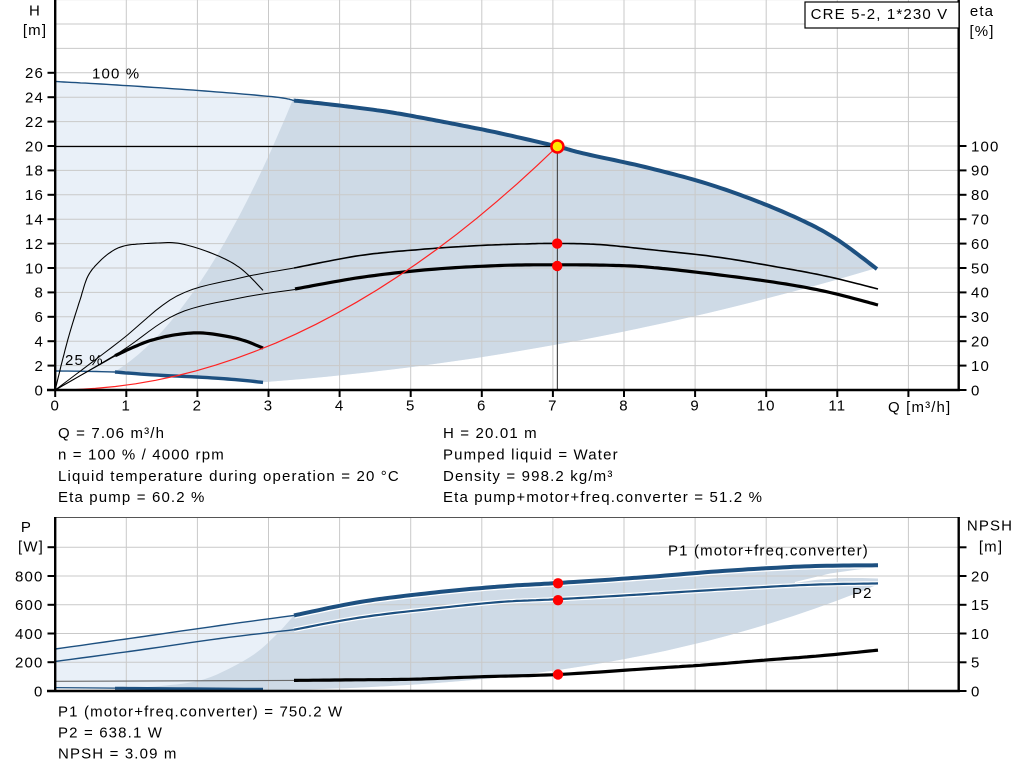 The height and width of the screenshot is (781, 1024). What do you see at coordinates (111, 433) in the screenshot?
I see `svg-text: Q = 7.06 m³/h` at bounding box center [111, 433].